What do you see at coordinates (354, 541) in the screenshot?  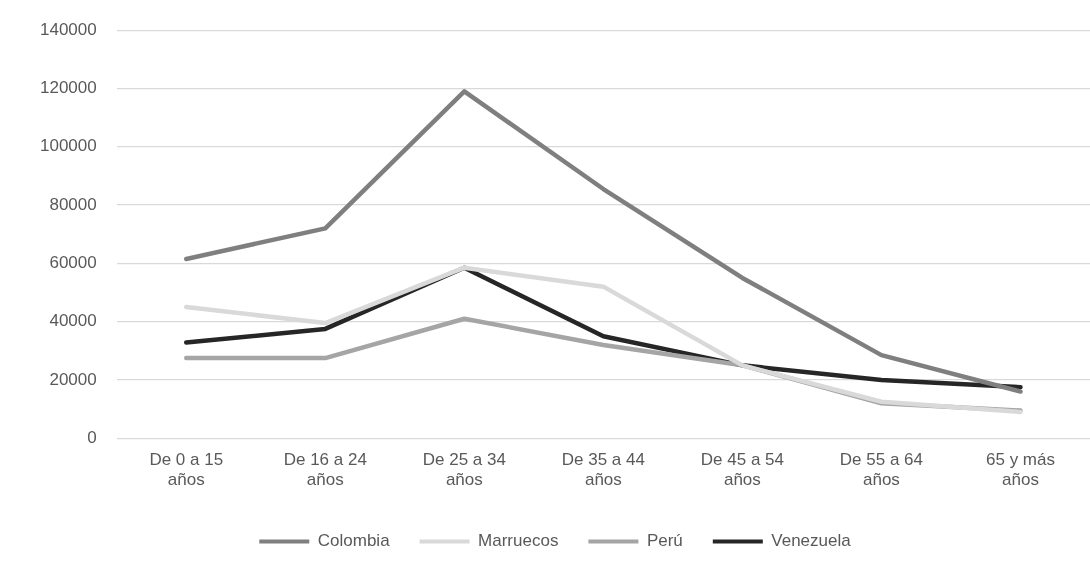 I see `legend-label: Colombia` at bounding box center [354, 541].